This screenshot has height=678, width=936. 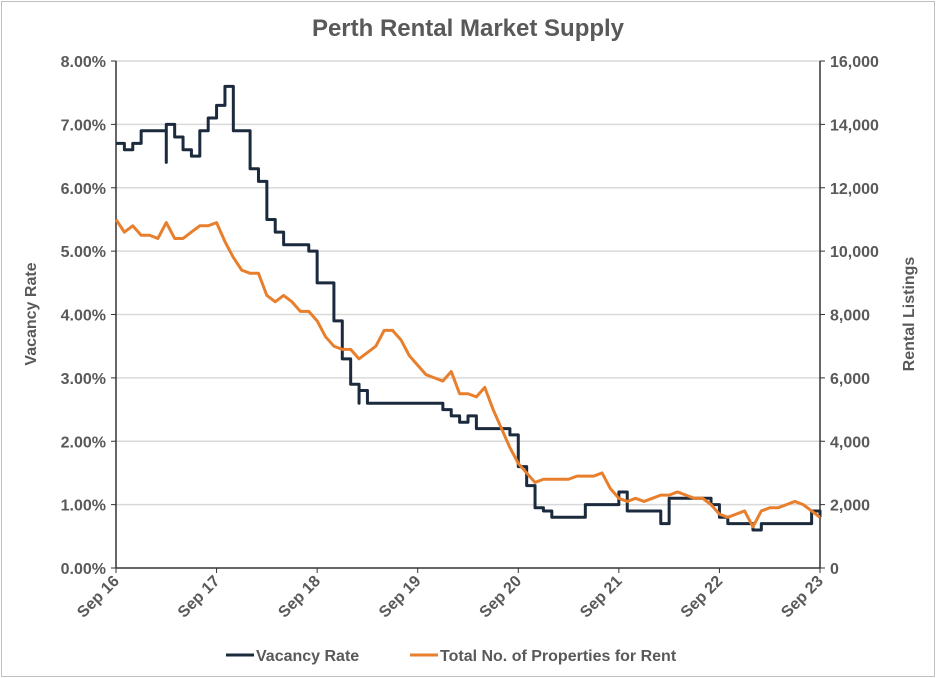 I want to click on y-tick-label-left: 2.00%, so click(x=83, y=442).